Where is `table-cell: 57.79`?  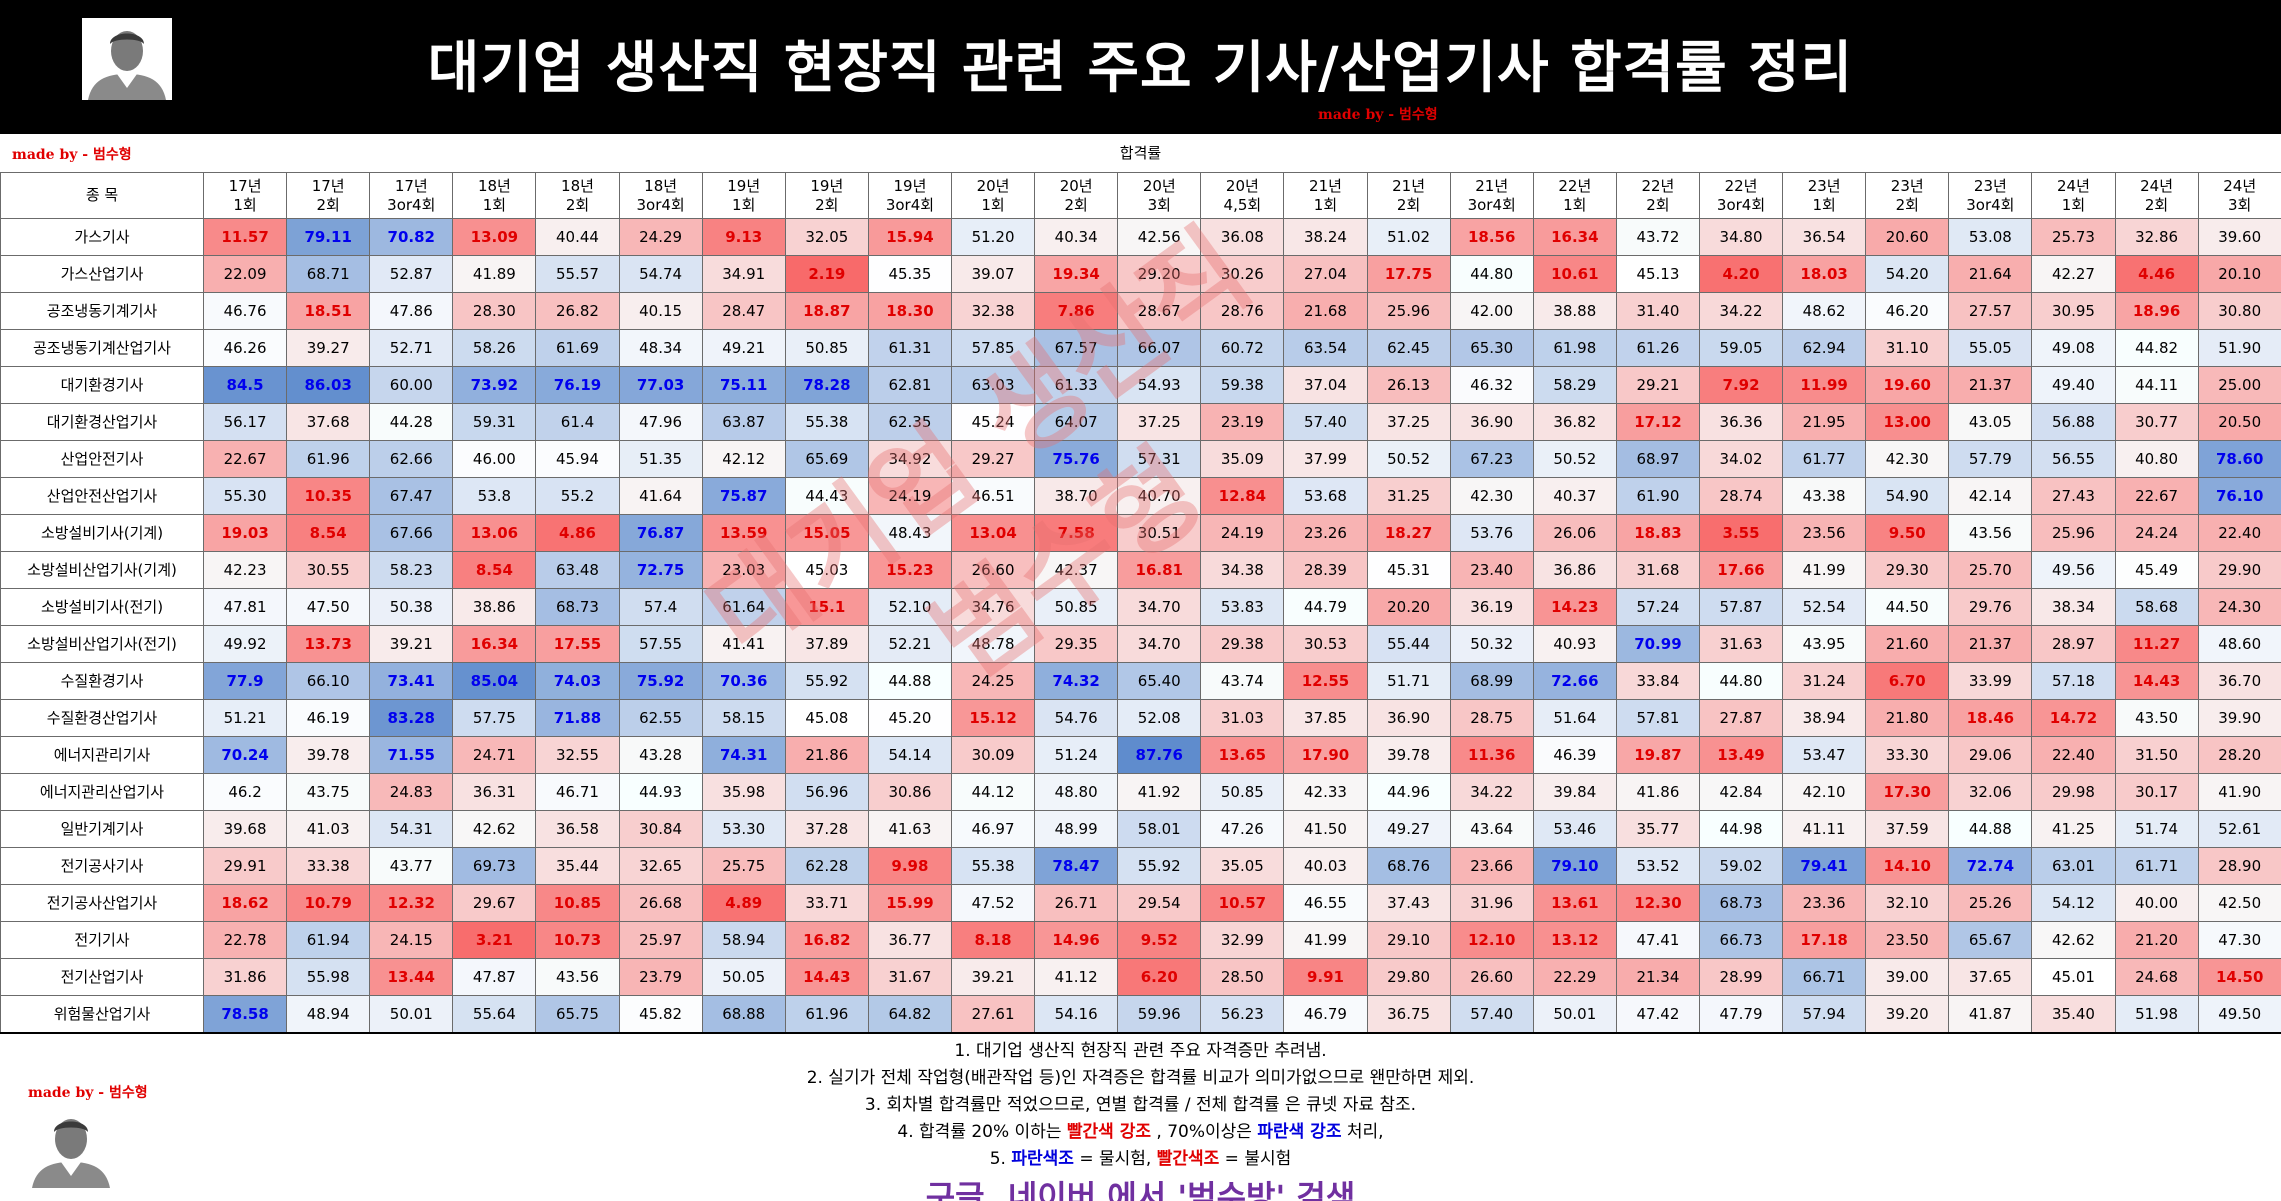 table-cell: 57.79 is located at coordinates (1990, 459).